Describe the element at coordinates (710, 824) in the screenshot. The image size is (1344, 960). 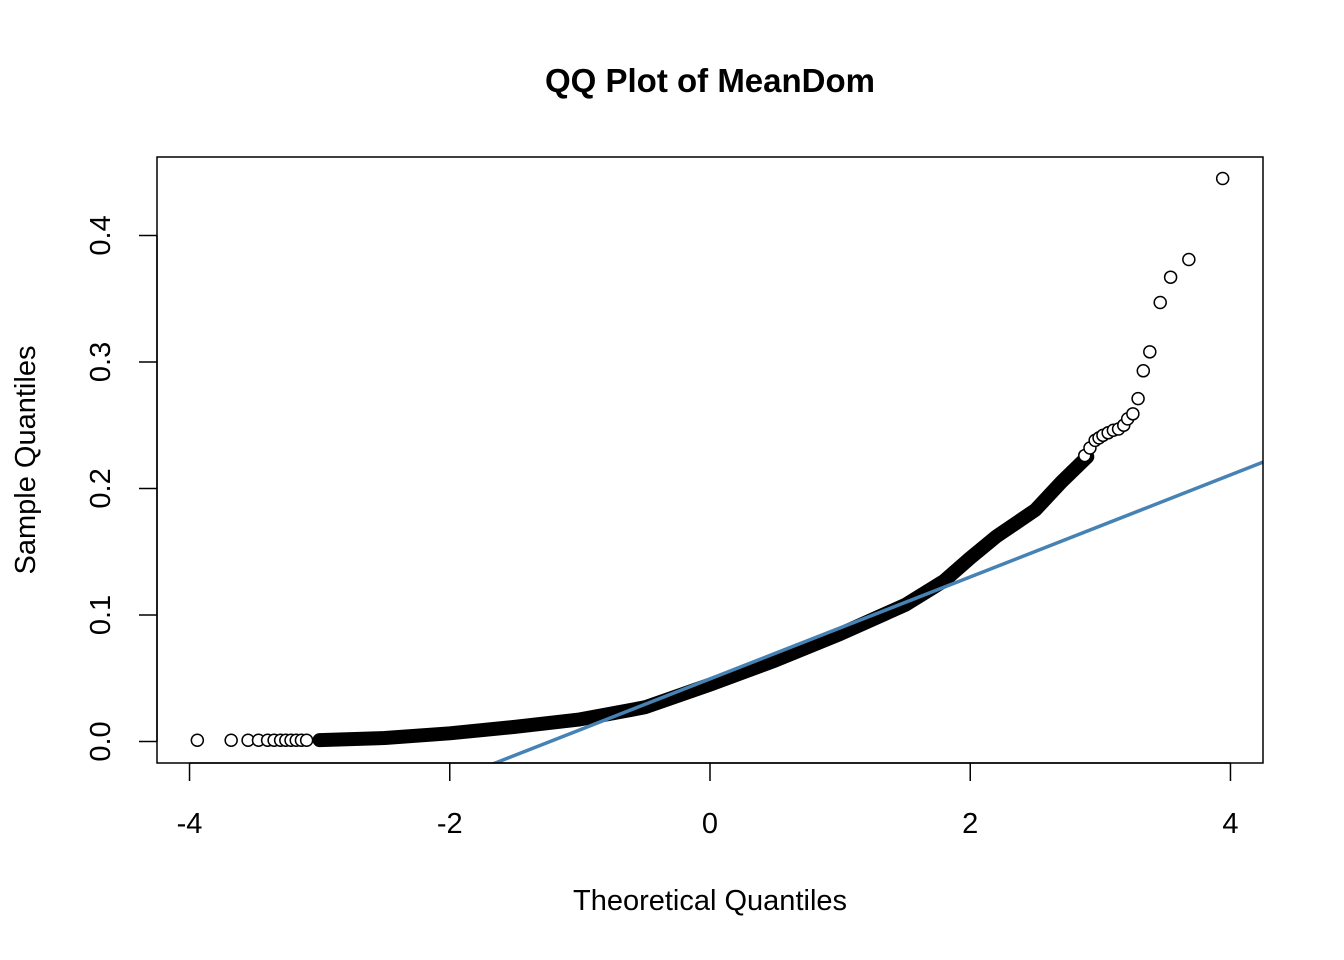
I see `x-tick-label: 0` at that location.